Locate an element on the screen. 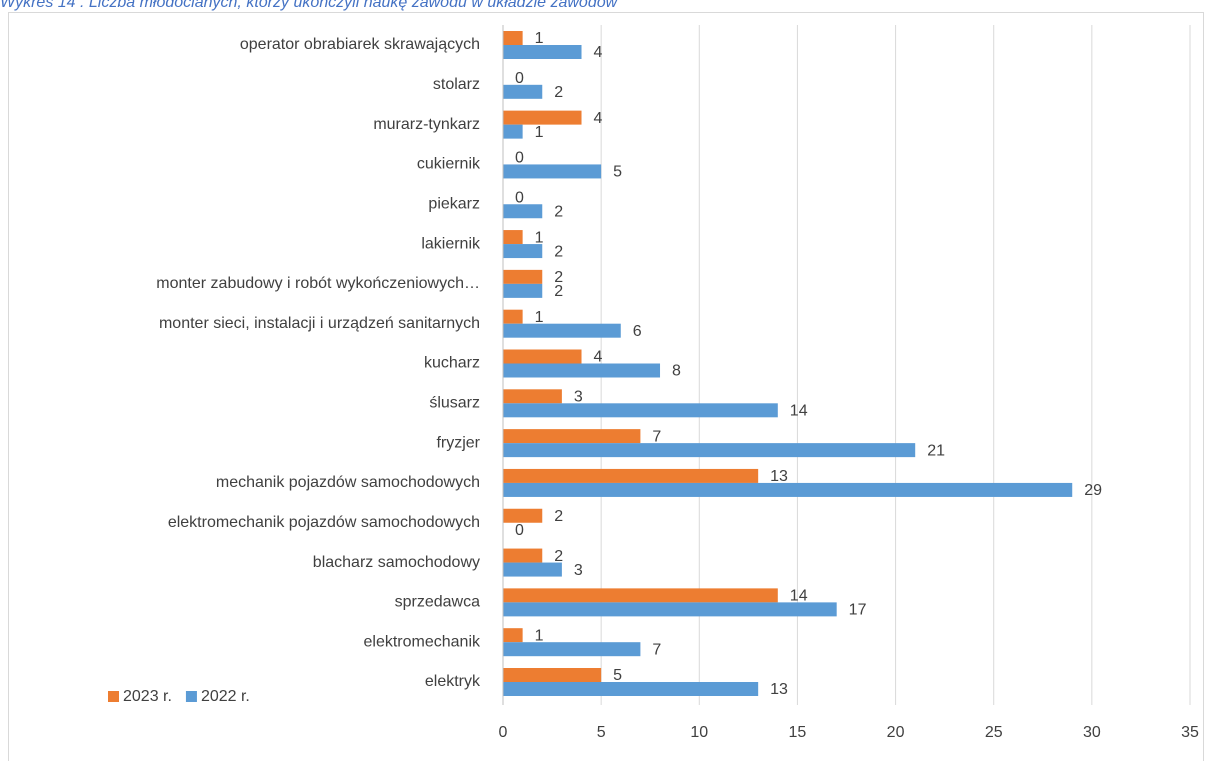 This screenshot has height=761, width=1205. x-tick-label: 5 is located at coordinates (601, 732).